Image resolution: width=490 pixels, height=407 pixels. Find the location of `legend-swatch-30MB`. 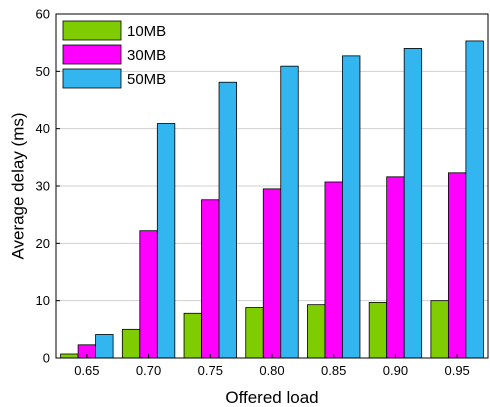

legend-swatch-30MB is located at coordinates (92, 54).